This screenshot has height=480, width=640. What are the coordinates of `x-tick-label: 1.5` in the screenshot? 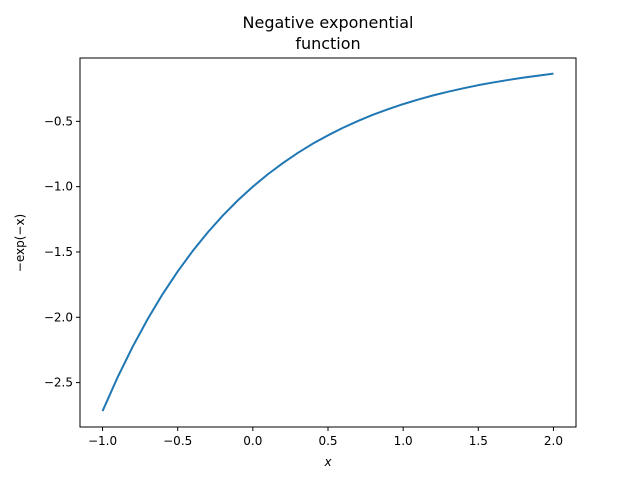 It's located at (478, 441).